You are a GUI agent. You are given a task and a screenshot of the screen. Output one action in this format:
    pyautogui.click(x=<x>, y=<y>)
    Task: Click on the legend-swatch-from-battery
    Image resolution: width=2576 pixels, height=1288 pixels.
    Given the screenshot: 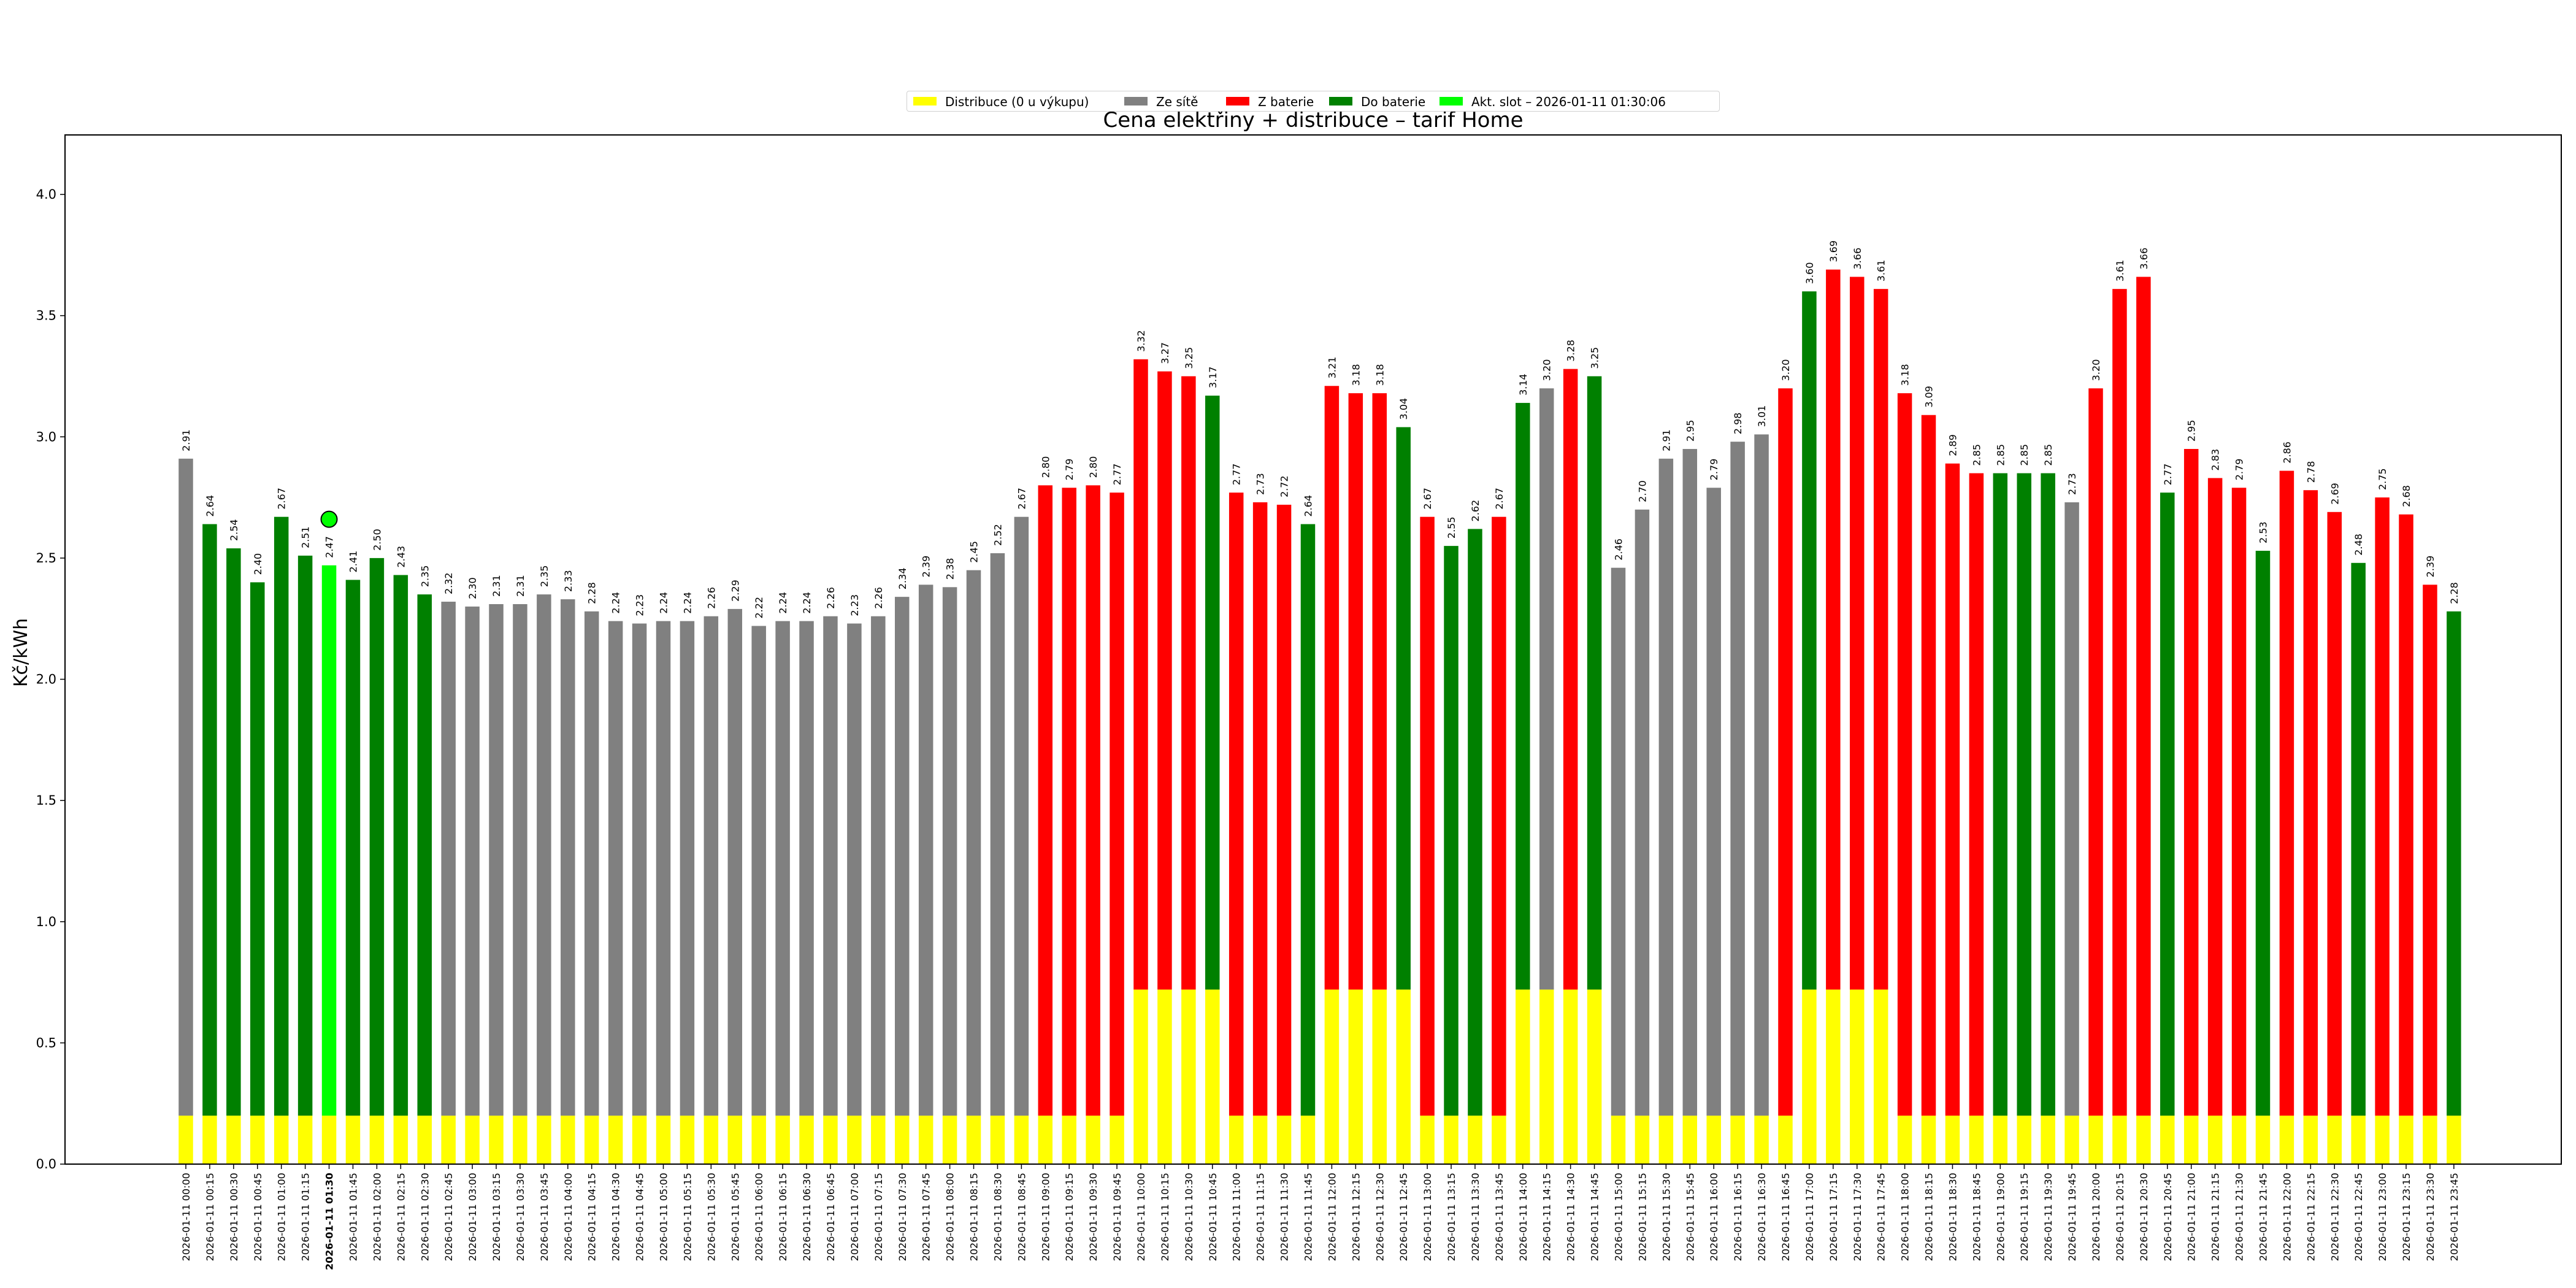 What is the action you would take?
    pyautogui.click(x=1237, y=101)
    